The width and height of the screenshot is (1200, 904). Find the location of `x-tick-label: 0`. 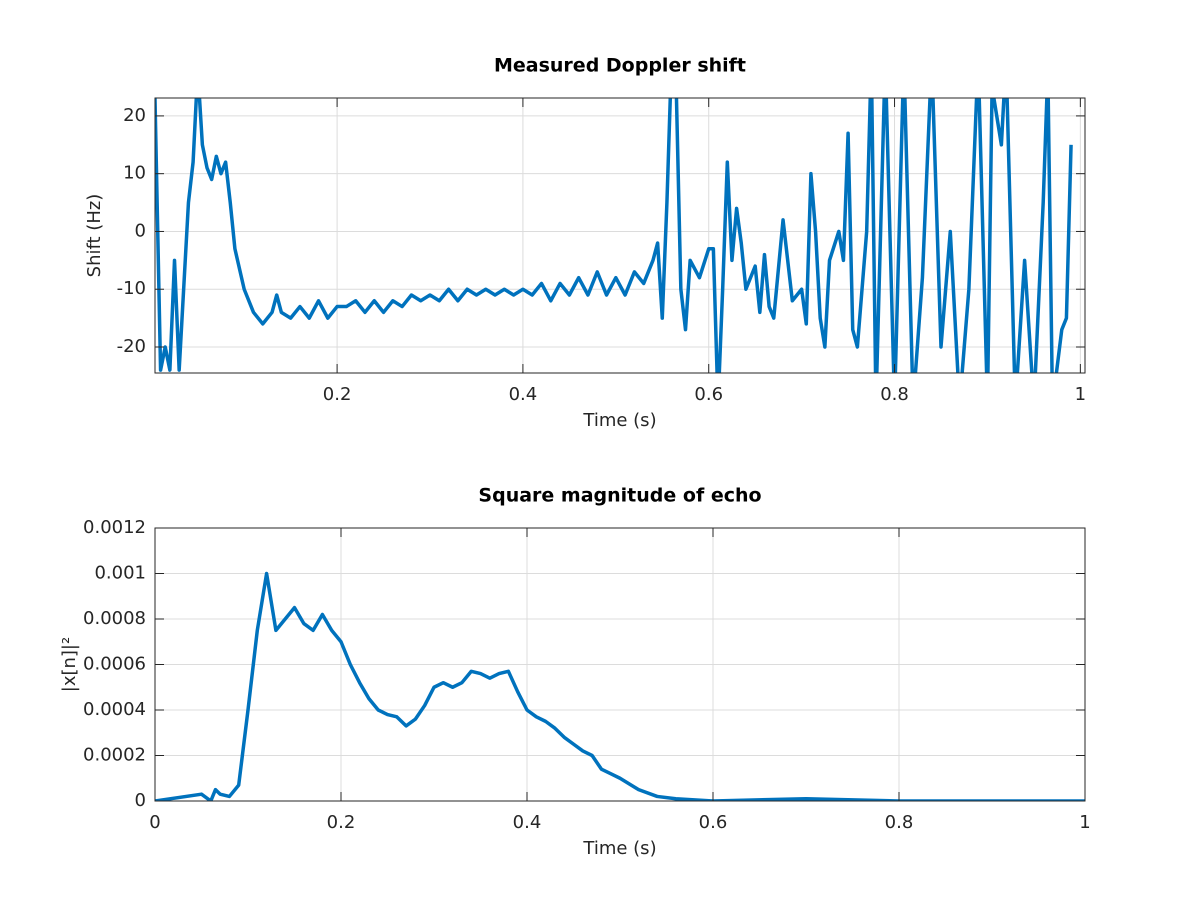

x-tick-label: 0 is located at coordinates (154, 822).